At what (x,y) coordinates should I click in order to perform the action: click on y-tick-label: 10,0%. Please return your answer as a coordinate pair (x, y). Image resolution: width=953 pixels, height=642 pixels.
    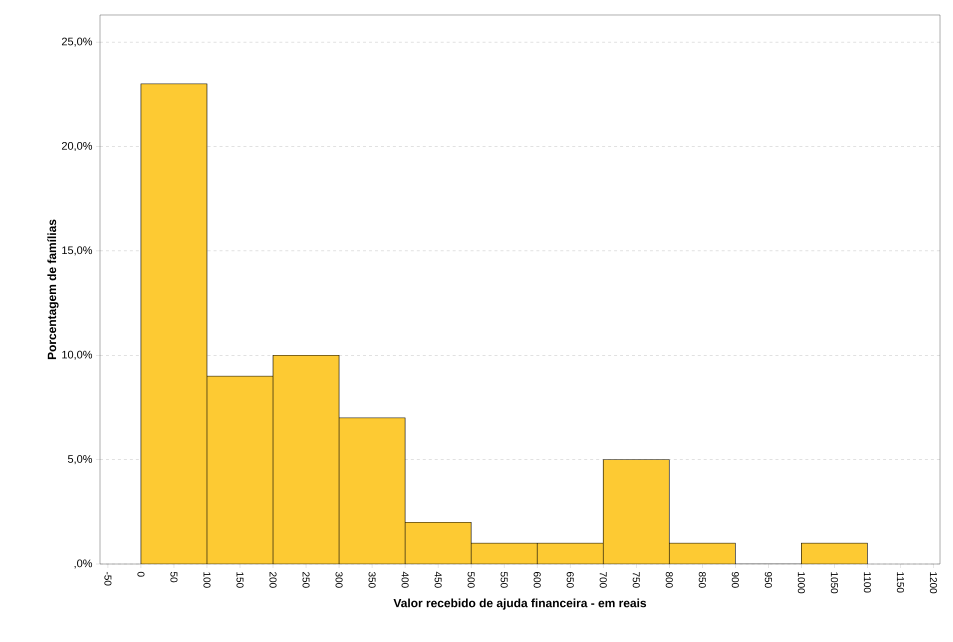
    Looking at the image, I should click on (77, 355).